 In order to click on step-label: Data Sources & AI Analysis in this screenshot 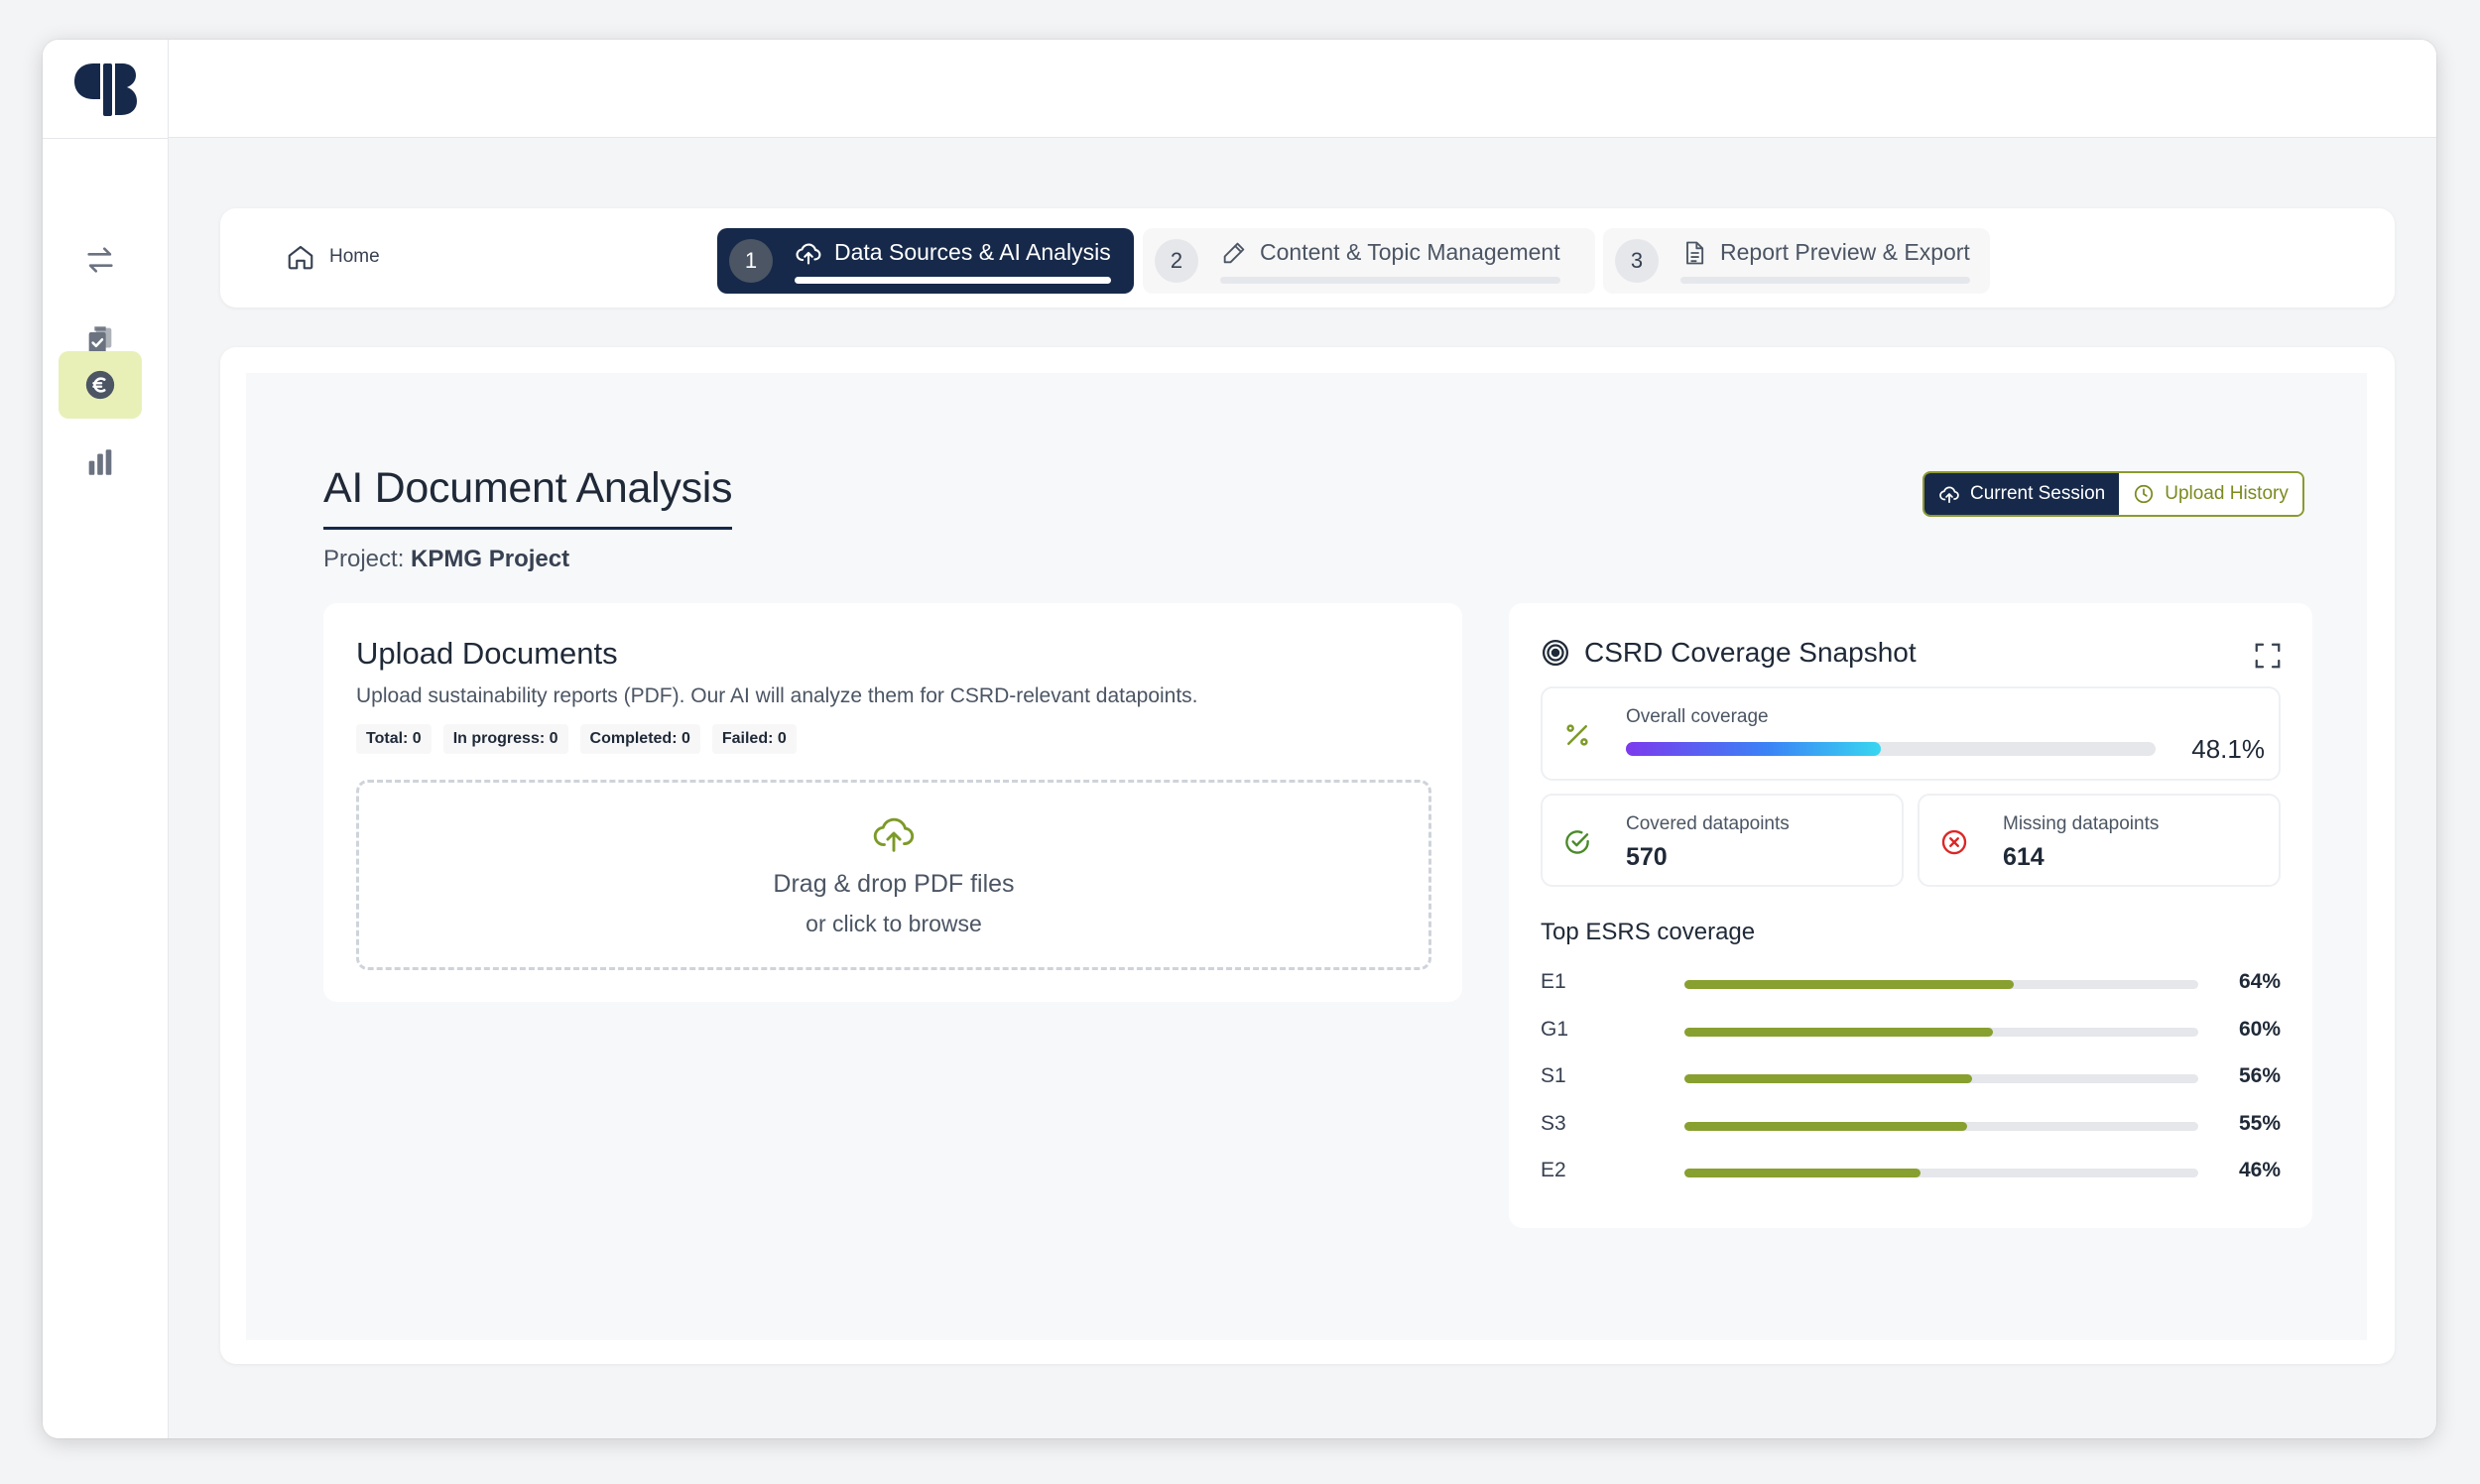, I will do `click(972, 252)`.